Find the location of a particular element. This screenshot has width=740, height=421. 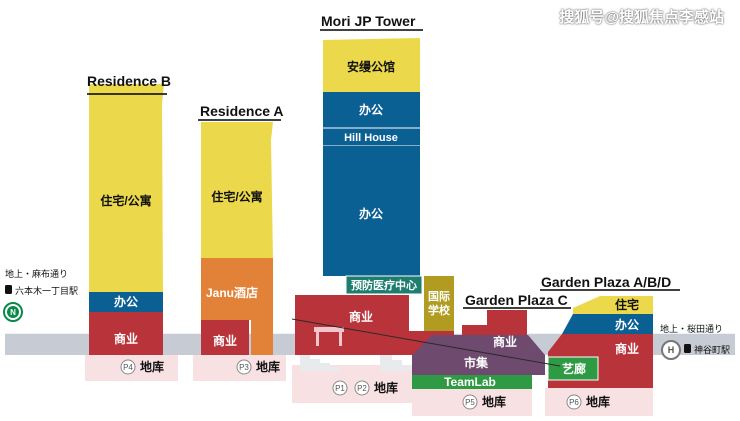

parking-p4: P4 地库 is located at coordinates (142, 367).